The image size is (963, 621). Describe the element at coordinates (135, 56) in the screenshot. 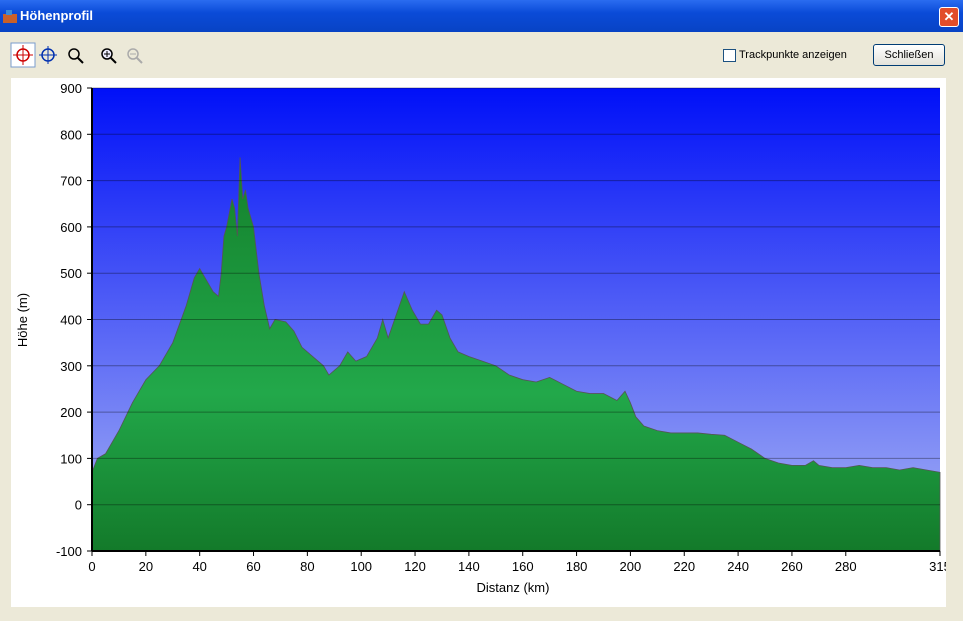

I see `tool-zoom-out` at that location.